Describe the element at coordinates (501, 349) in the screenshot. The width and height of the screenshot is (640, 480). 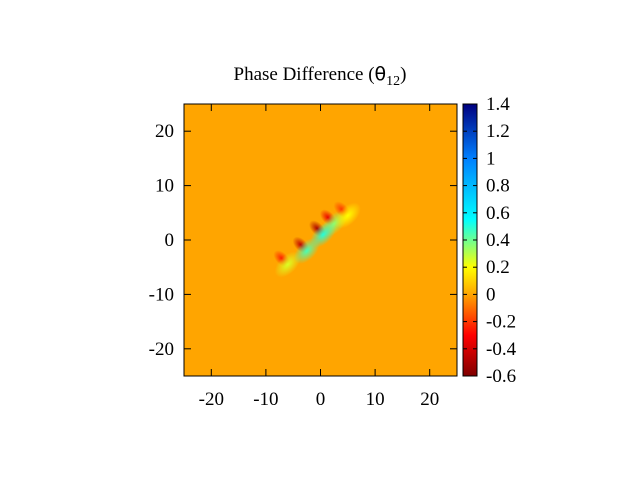
I see `colorbar-tick-label: -0.4` at that location.